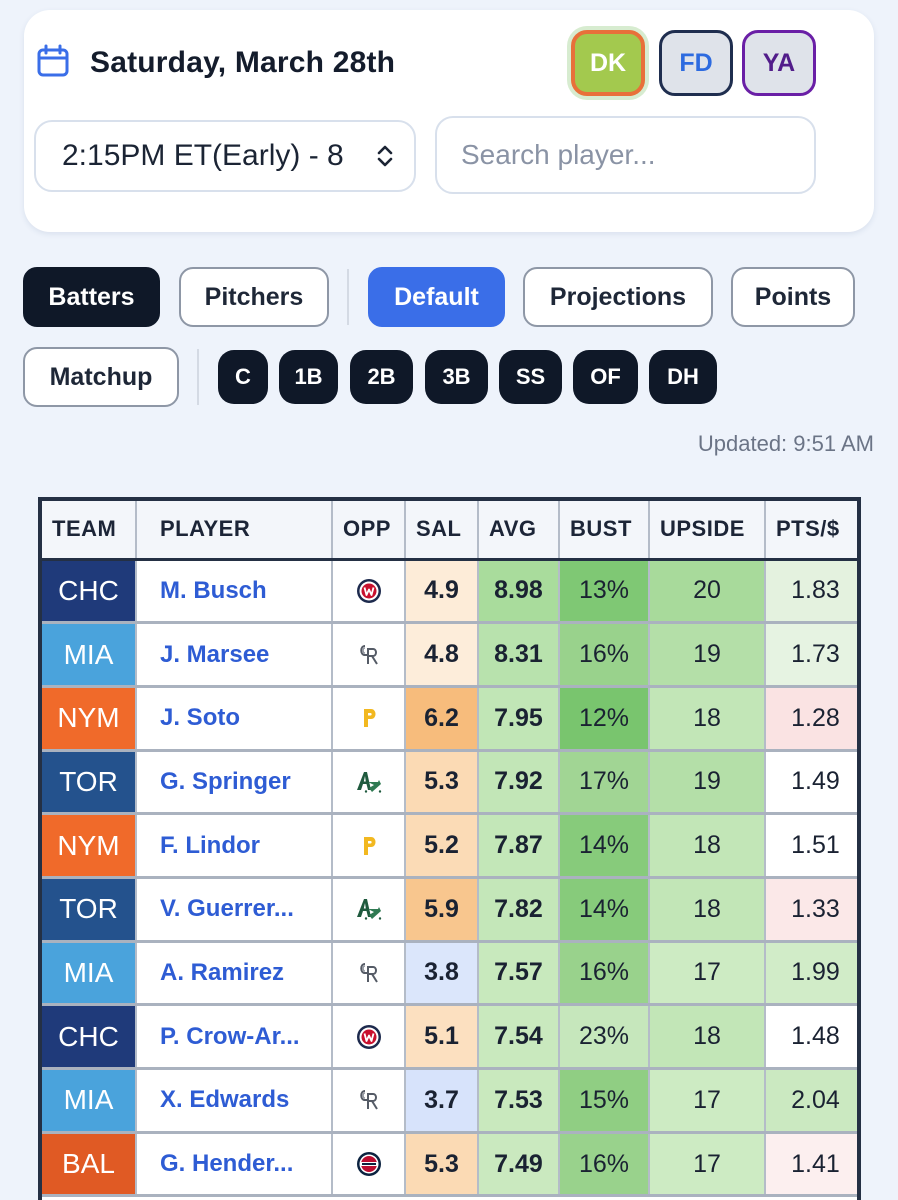 The image size is (898, 1200). What do you see at coordinates (519, 1037) in the screenshot?
I see `average-cell: 7.54` at bounding box center [519, 1037].